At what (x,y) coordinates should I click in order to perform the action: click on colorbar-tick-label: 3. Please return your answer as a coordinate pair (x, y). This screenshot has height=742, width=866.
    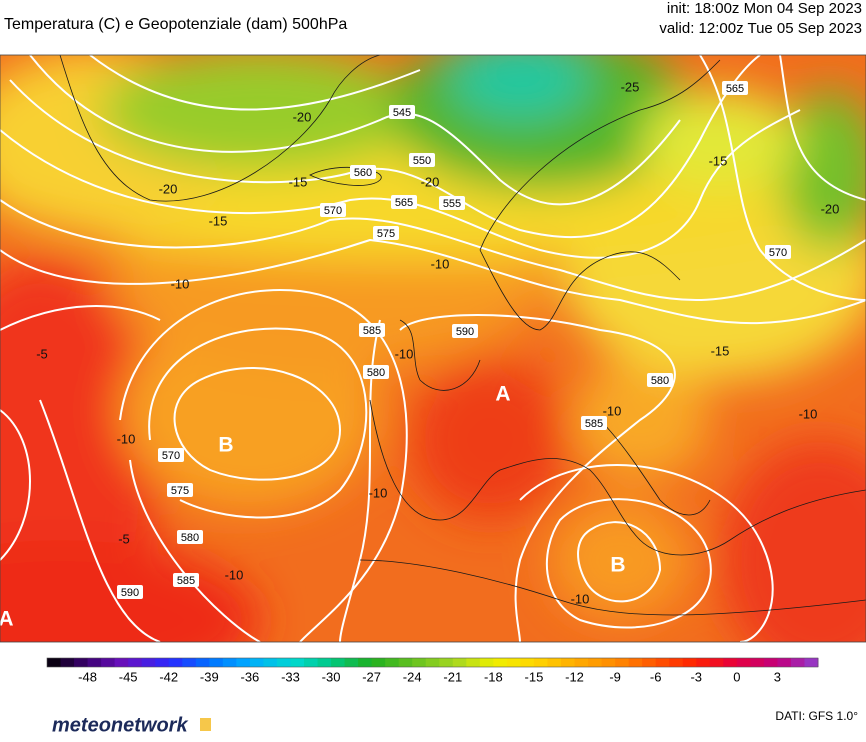
    Looking at the image, I should click on (777, 676).